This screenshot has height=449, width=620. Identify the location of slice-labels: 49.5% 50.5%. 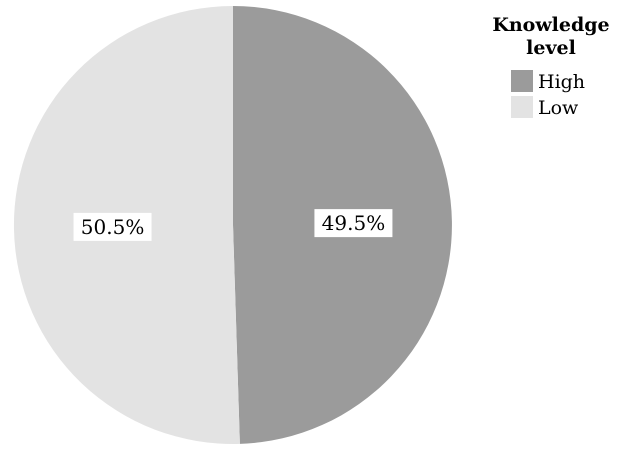
(233, 225).